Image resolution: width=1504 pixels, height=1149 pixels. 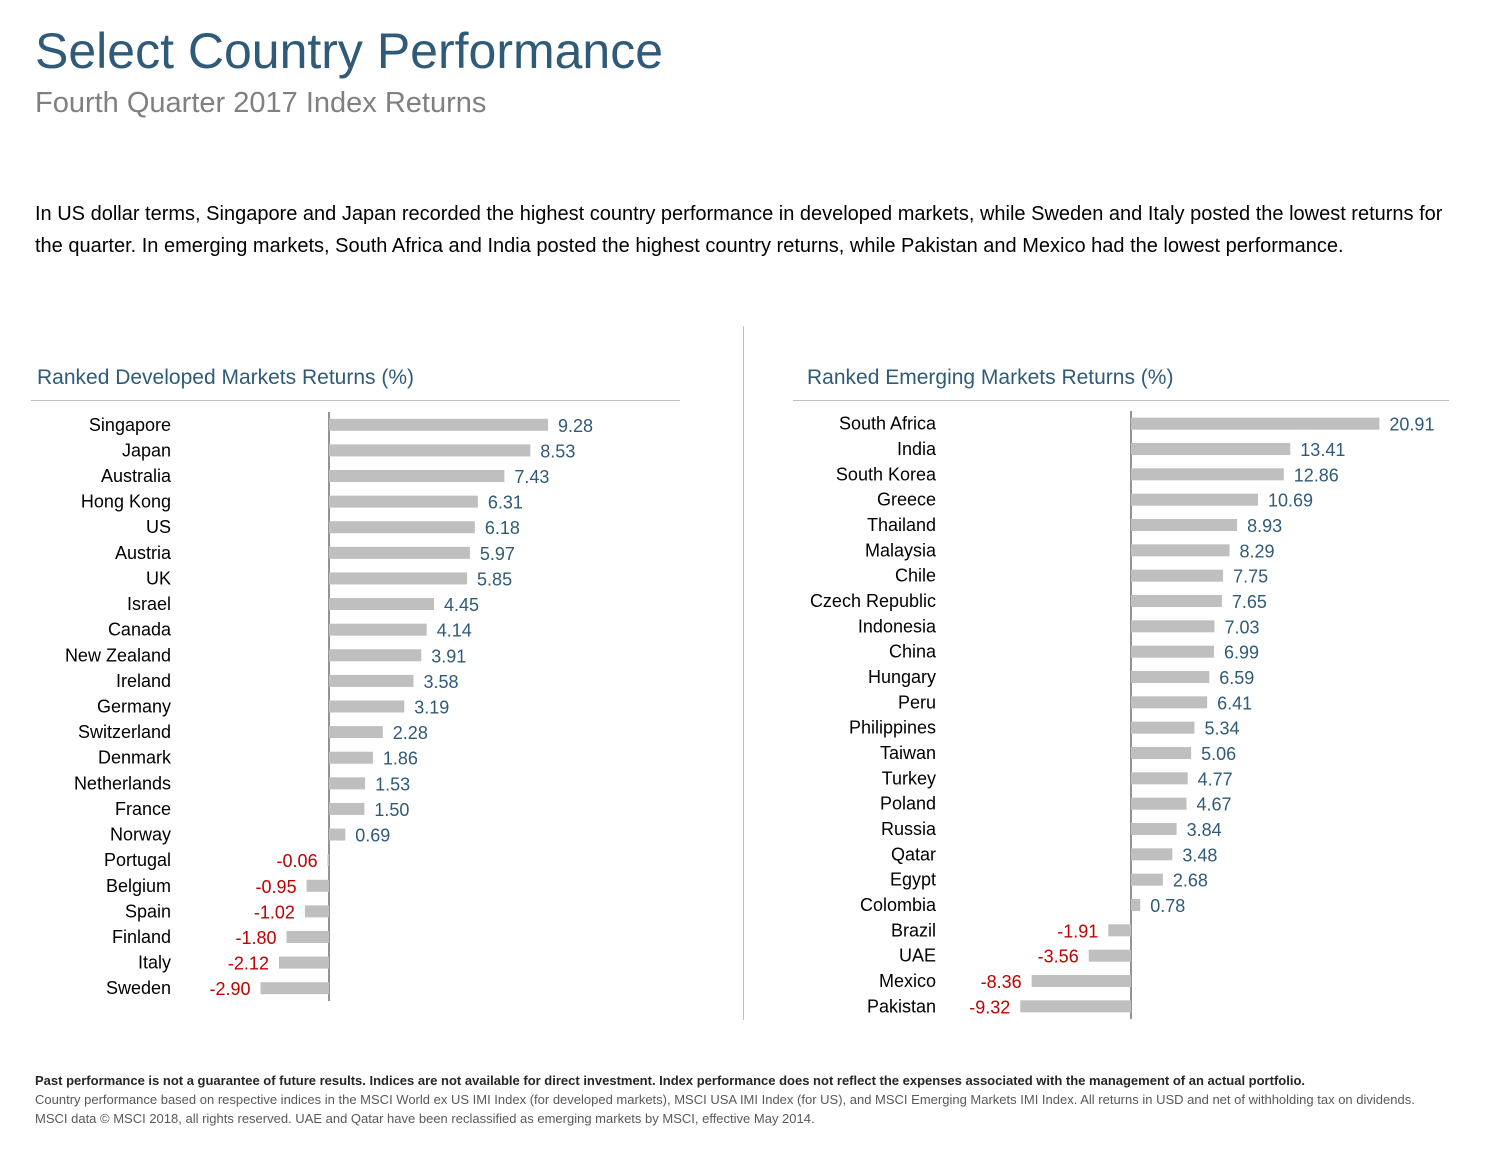 I want to click on developed-category-label: Netherlands, so click(x=122, y=783).